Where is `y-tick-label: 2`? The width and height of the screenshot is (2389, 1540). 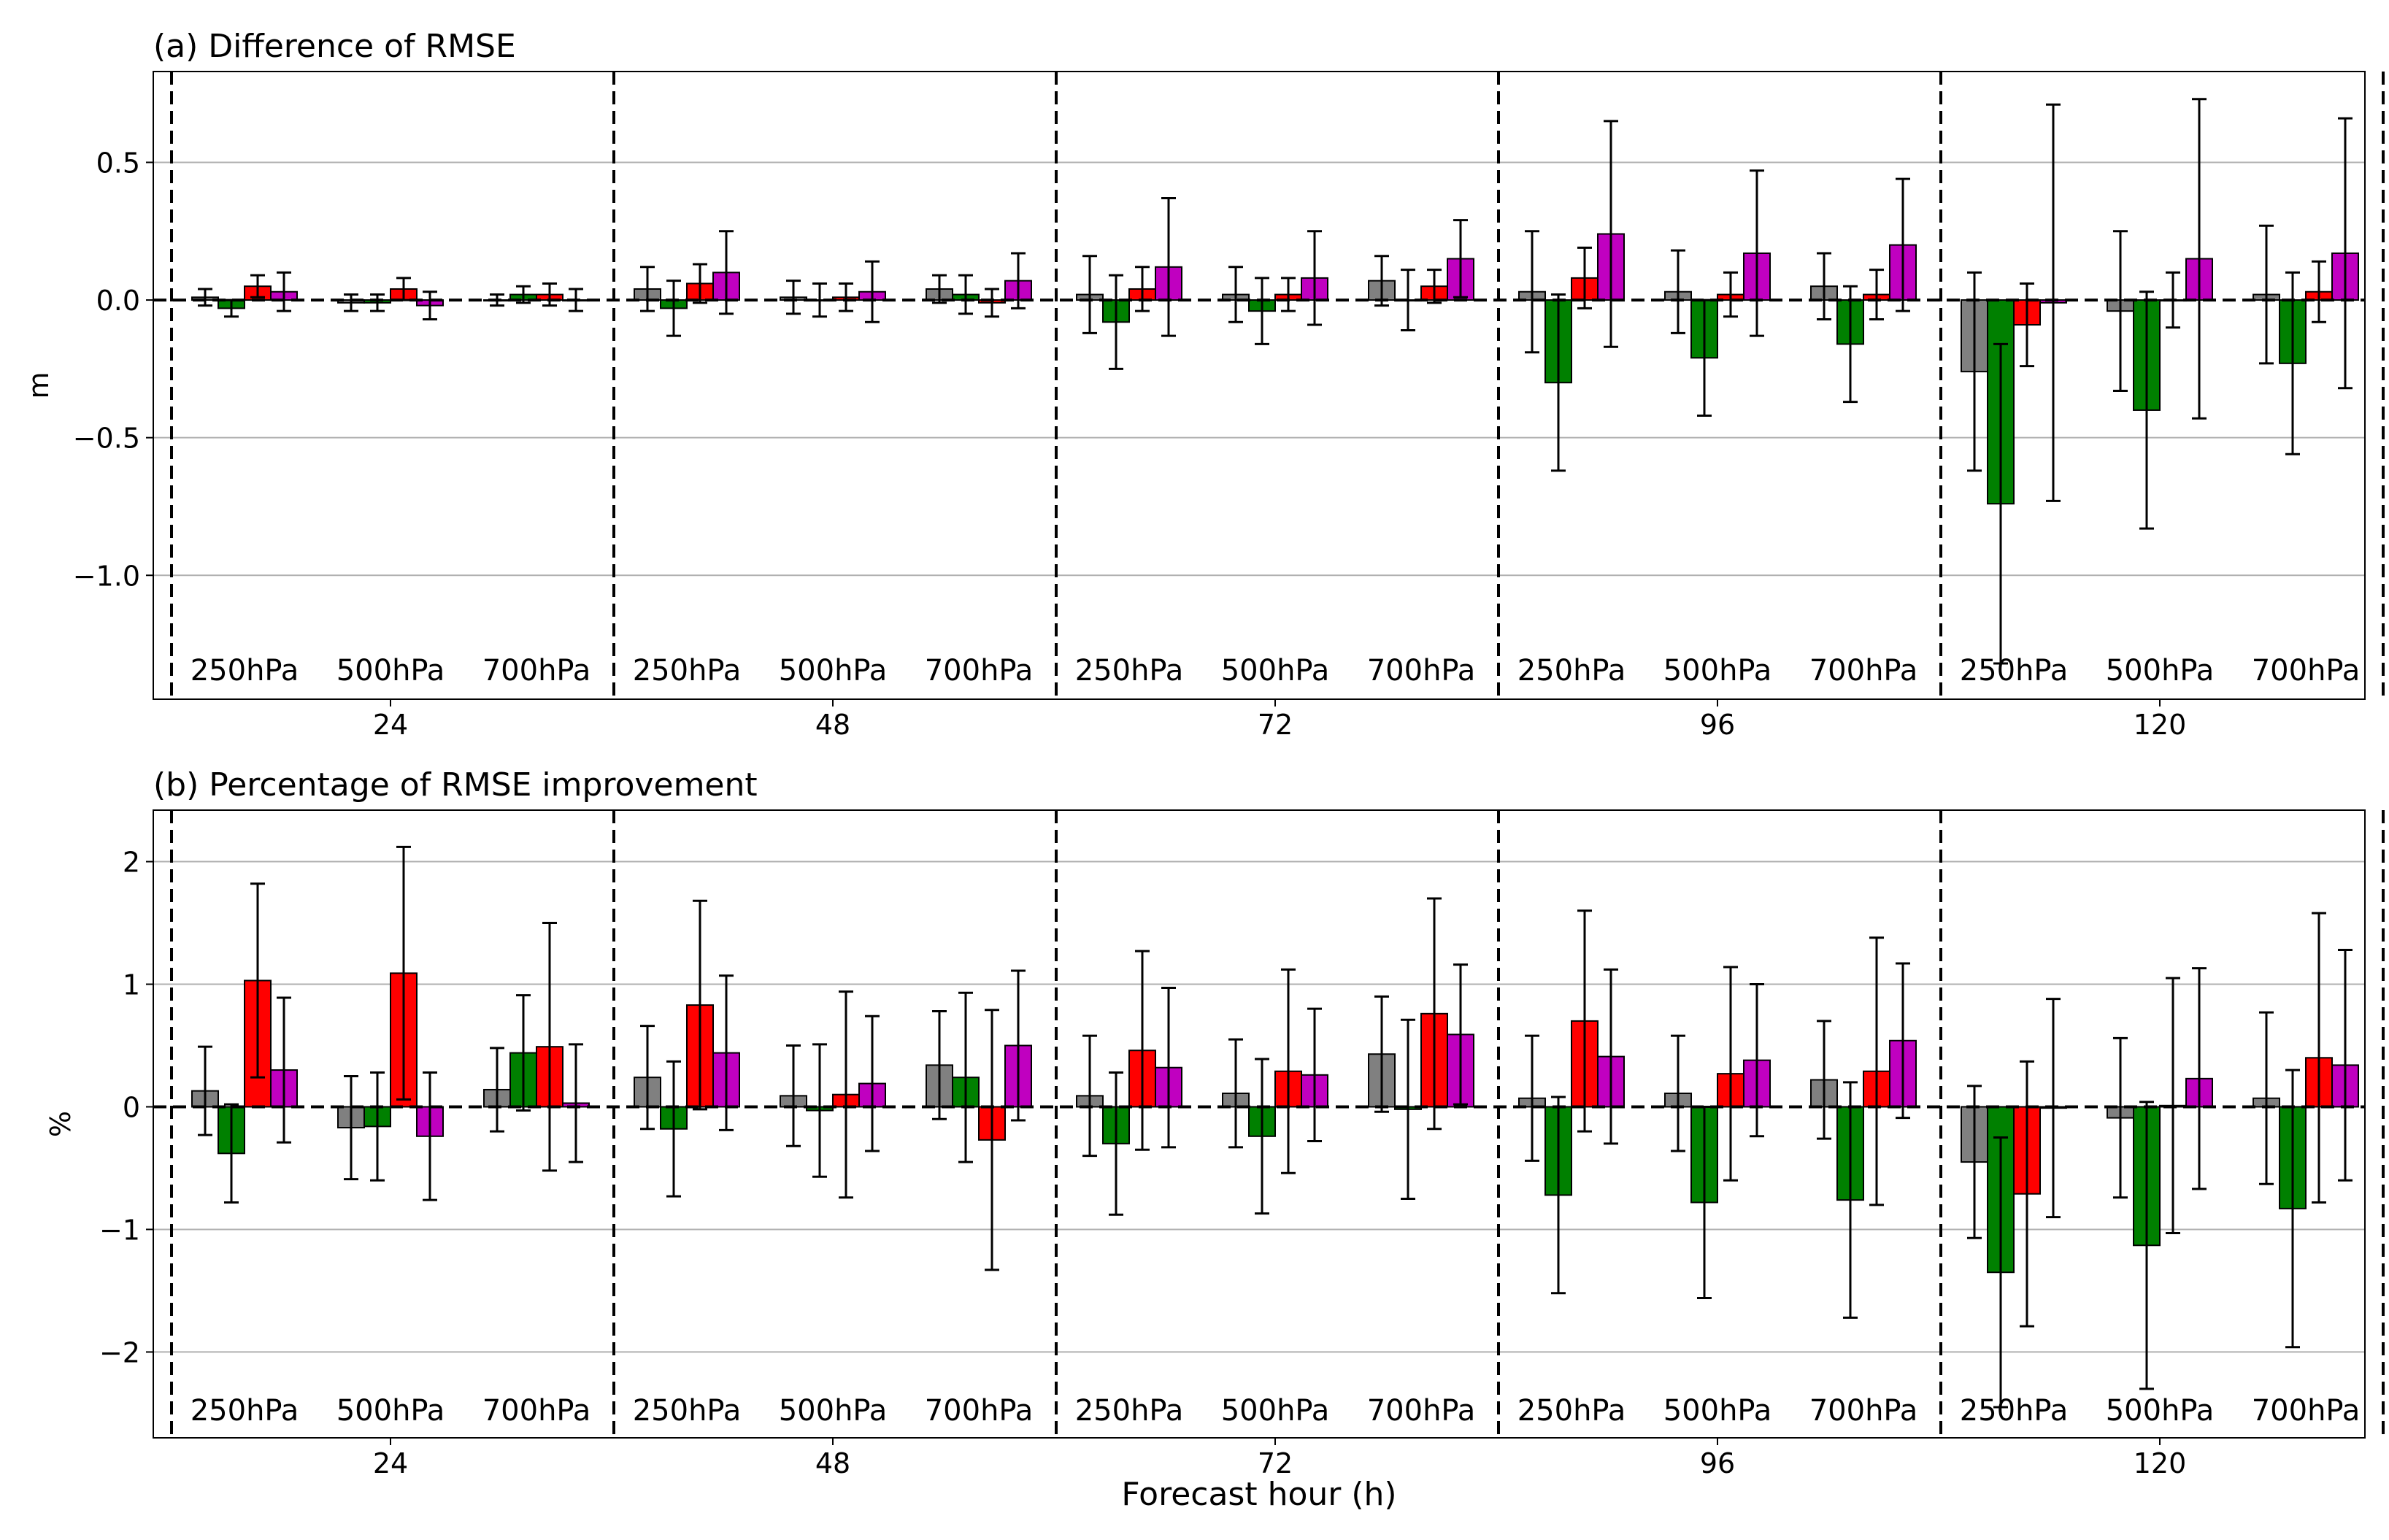 y-tick-label: 2 is located at coordinates (132, 863).